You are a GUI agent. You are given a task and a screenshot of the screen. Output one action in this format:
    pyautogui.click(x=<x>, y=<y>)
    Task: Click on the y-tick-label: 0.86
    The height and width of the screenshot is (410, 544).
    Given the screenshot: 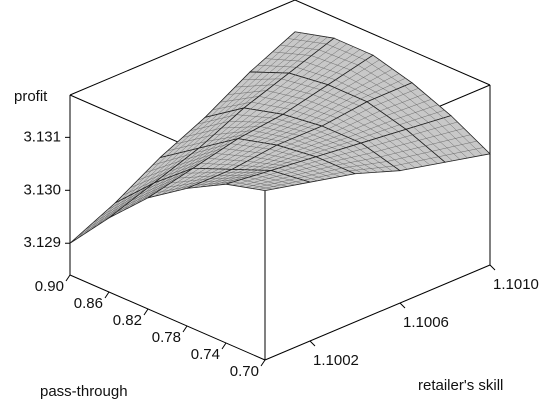 What is the action you would take?
    pyautogui.click(x=88, y=303)
    